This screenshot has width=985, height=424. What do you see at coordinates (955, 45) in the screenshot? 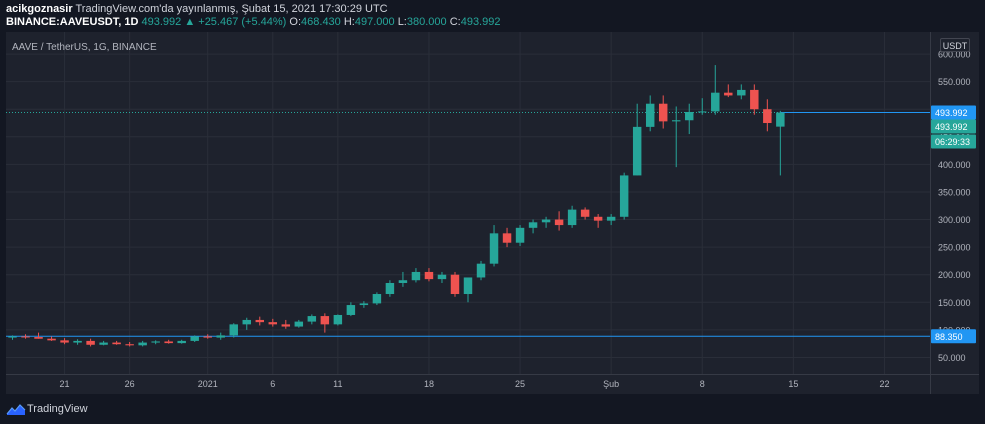
I see `currency-button: USDT` at bounding box center [955, 45].